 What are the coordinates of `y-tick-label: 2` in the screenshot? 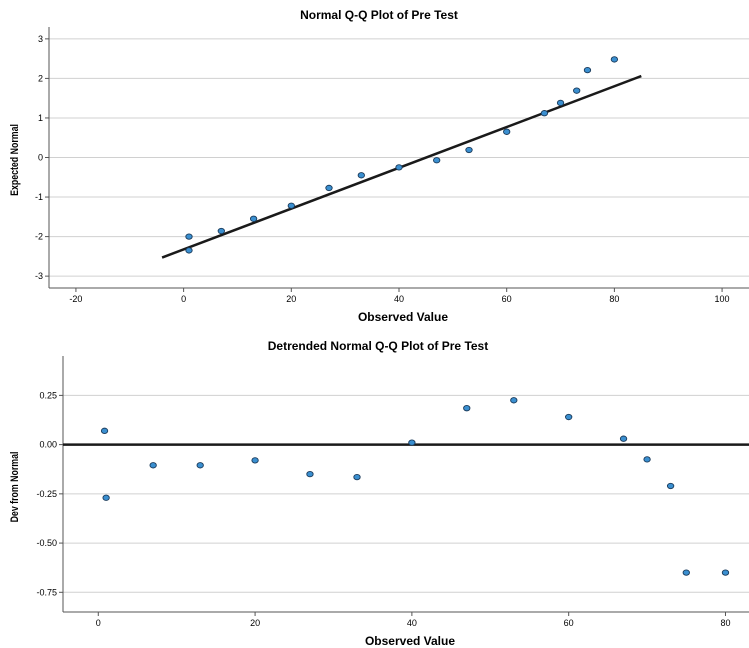 It's located at (40, 78).